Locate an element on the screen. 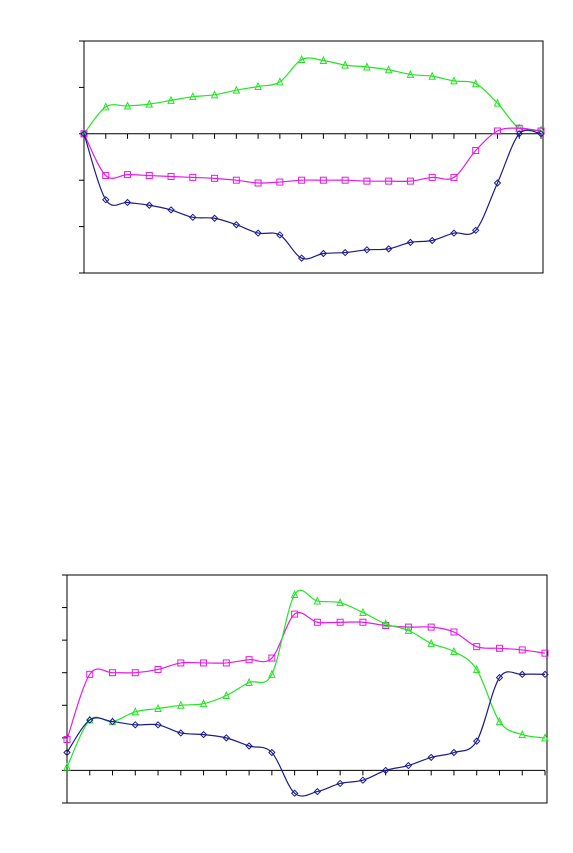 The image size is (573, 853). chart-1-series-3-line is located at coordinates (312, 194).